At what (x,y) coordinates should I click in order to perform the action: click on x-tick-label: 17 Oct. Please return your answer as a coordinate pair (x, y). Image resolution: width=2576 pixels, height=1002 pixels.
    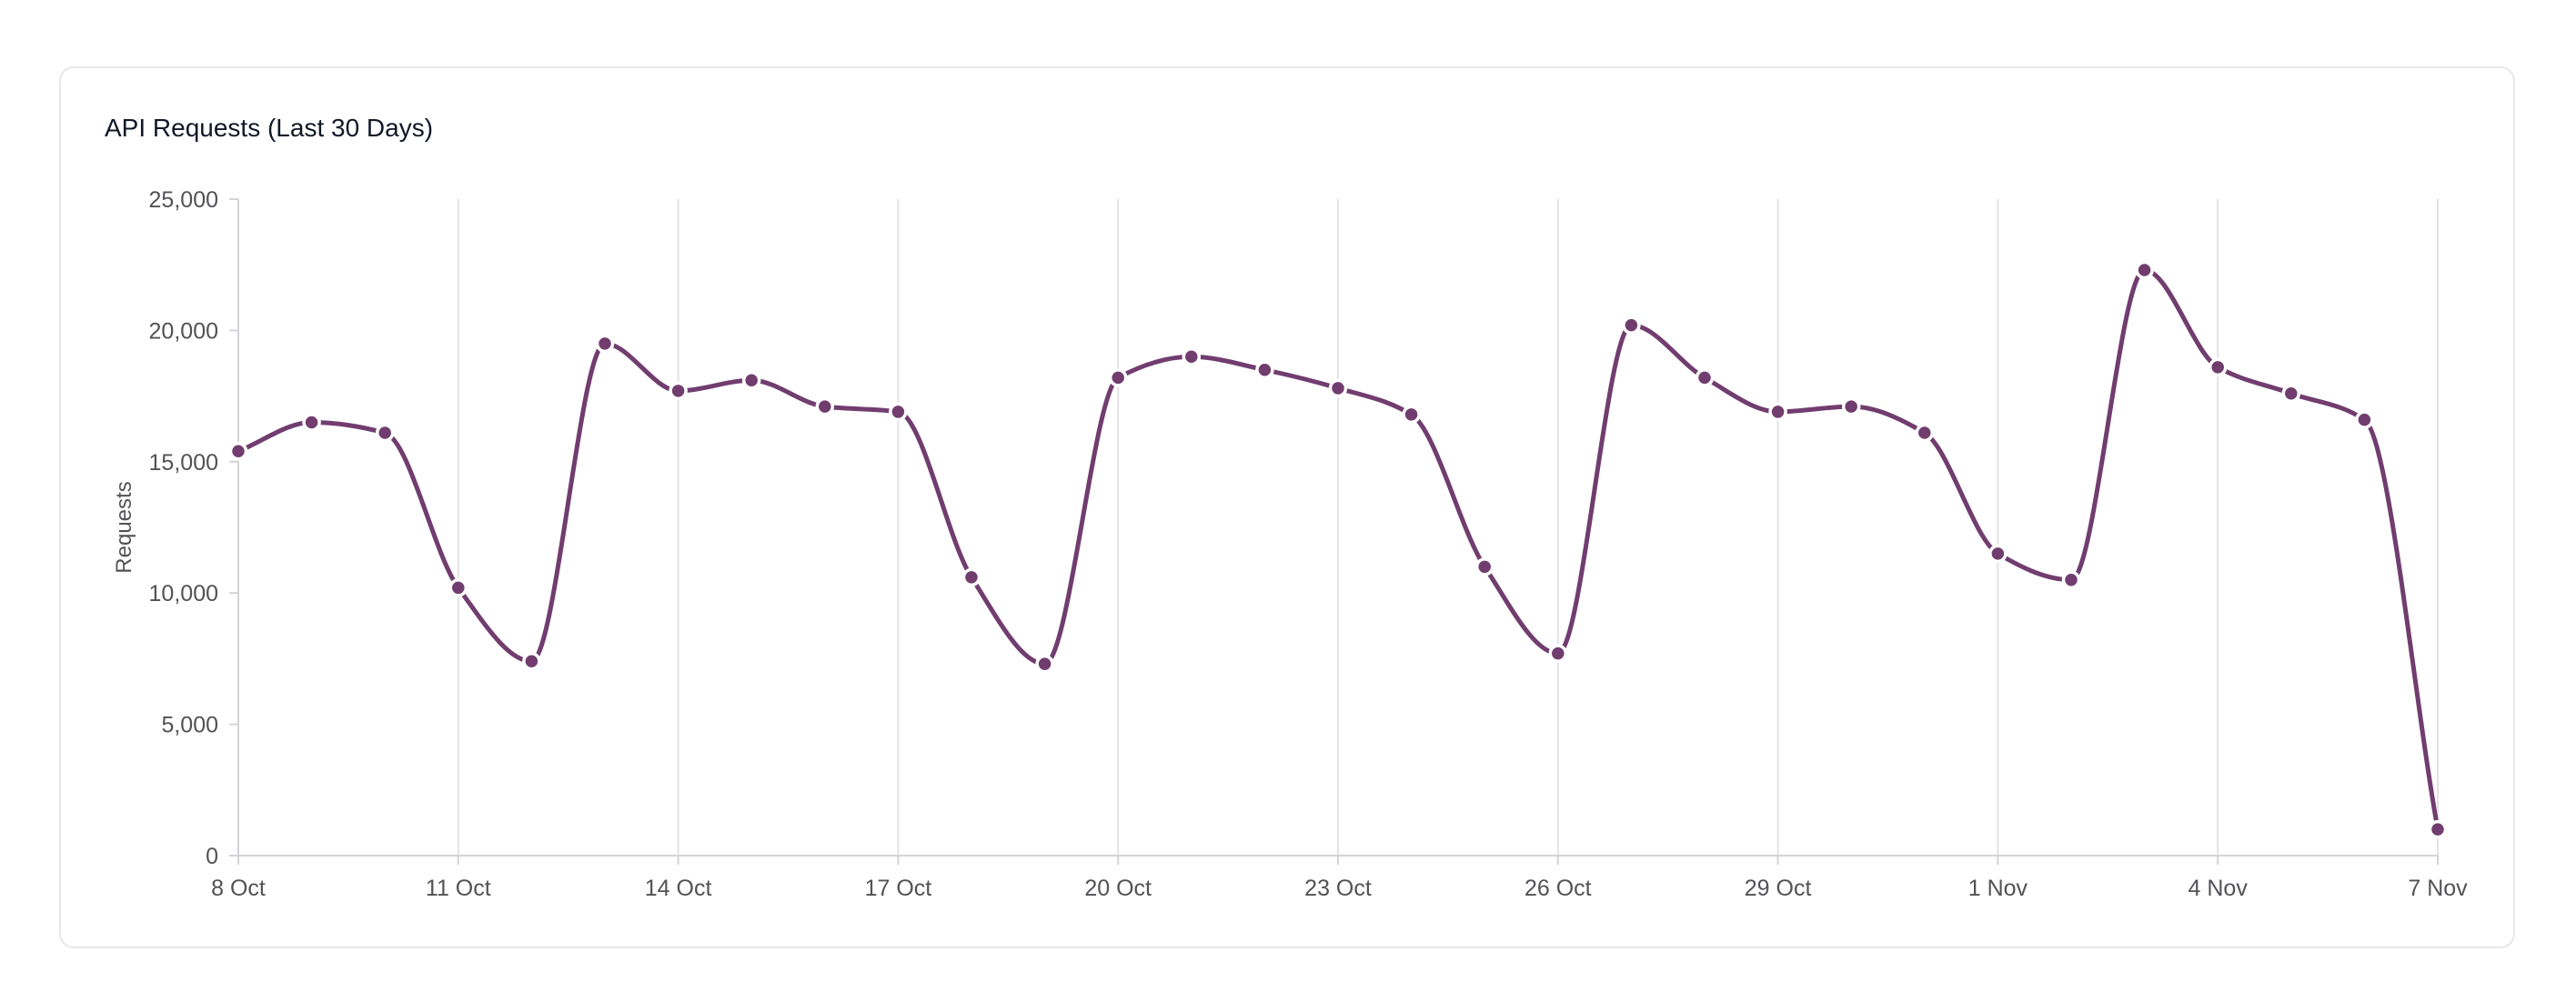
    Looking at the image, I should click on (898, 888).